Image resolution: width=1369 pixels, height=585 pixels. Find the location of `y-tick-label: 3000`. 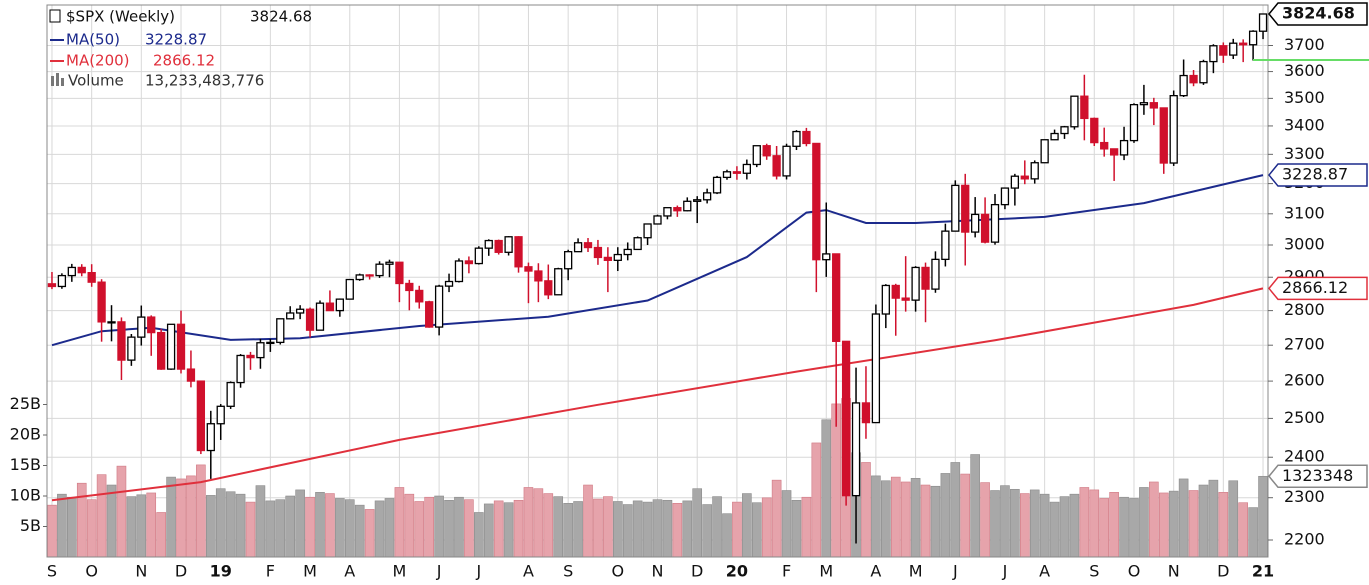

y-tick-label: 3000 is located at coordinates (1304, 243).